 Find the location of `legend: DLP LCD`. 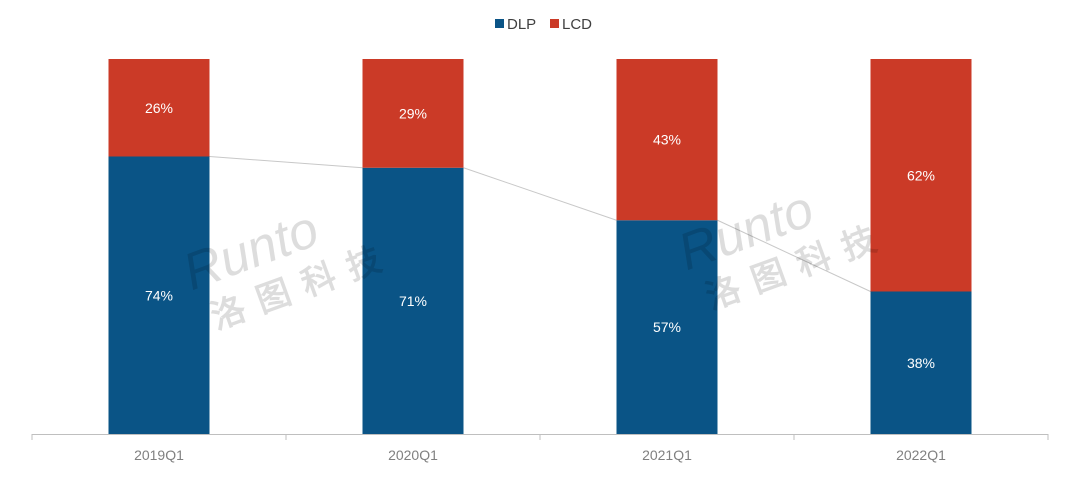

legend: DLP LCD is located at coordinates (543, 24).